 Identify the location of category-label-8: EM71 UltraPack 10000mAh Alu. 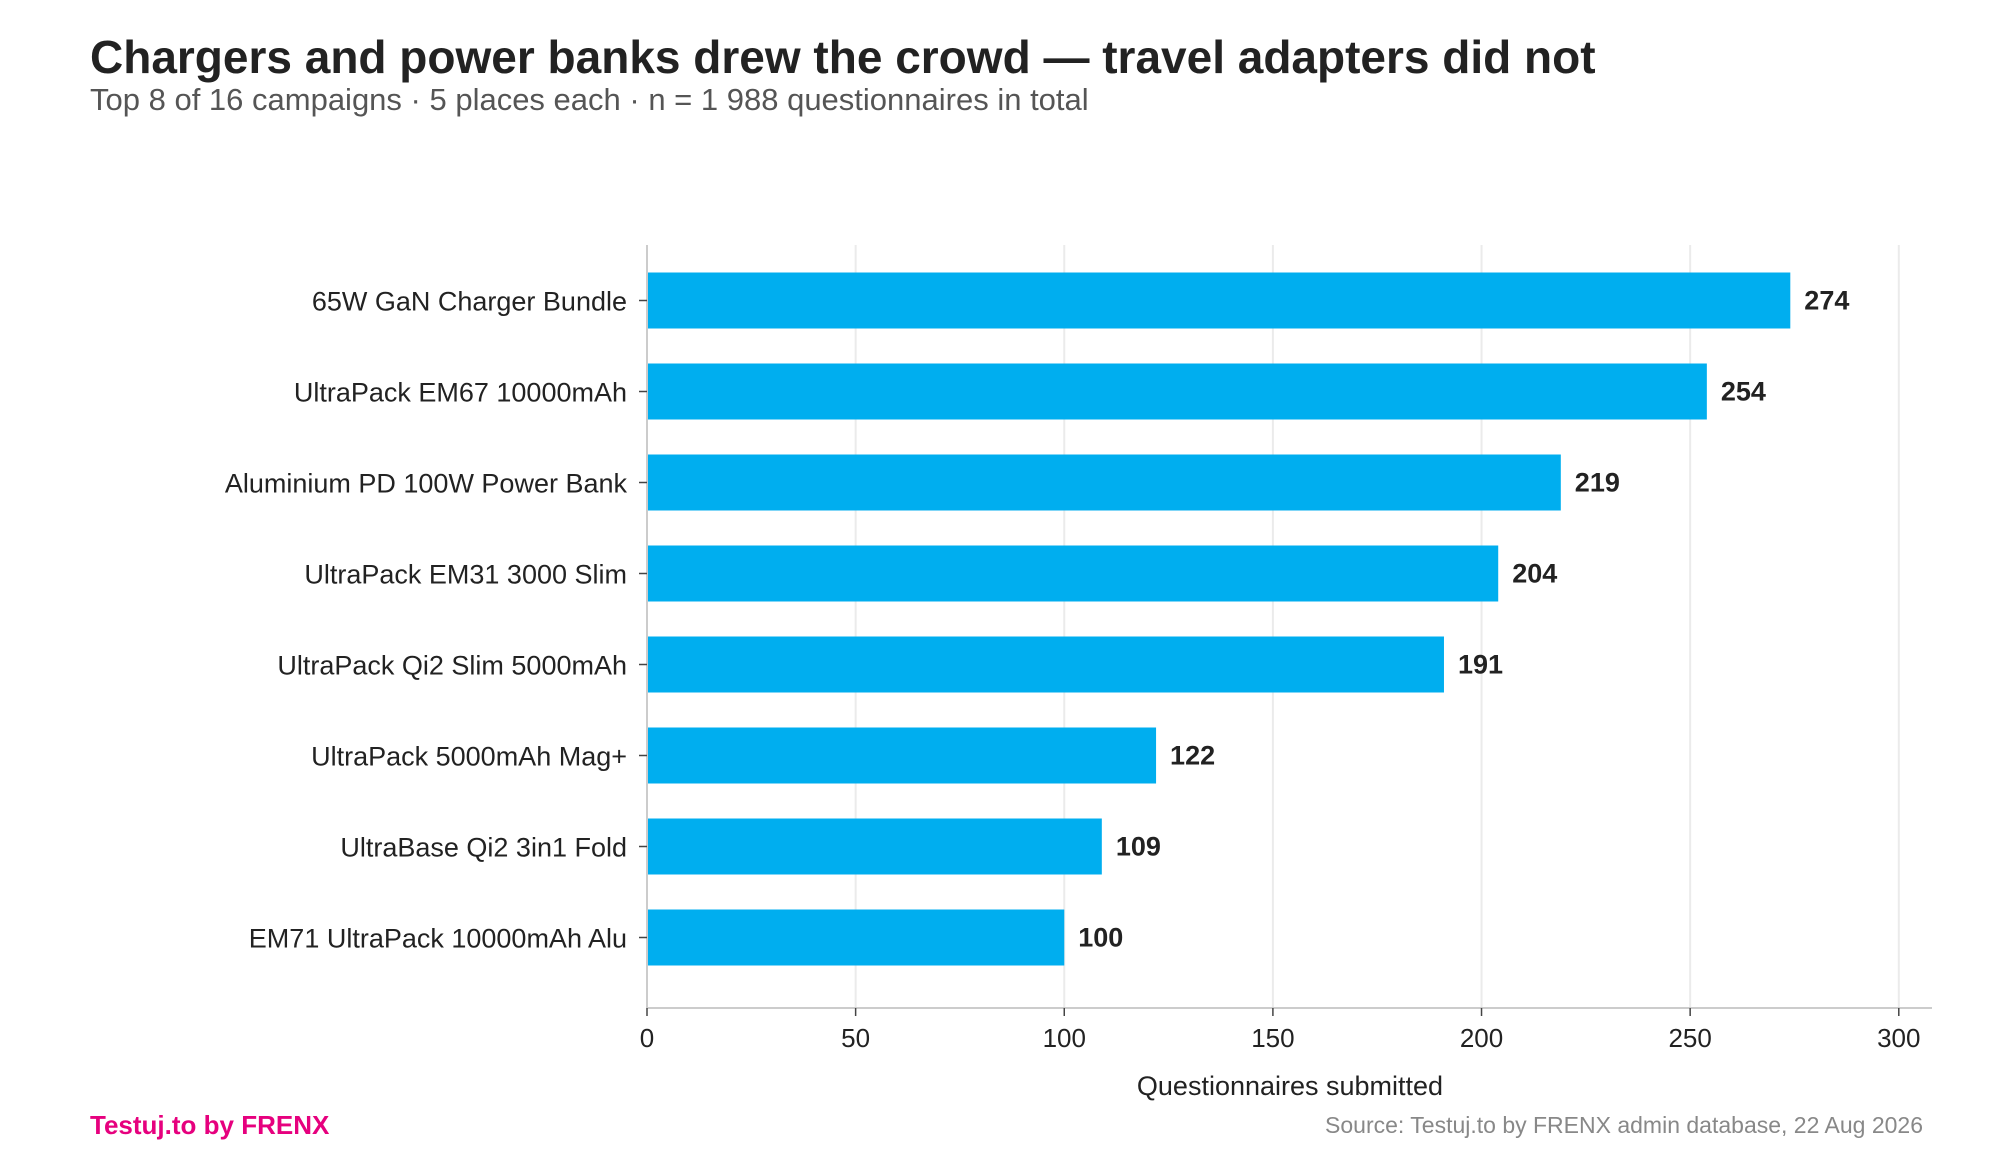
(438, 939).